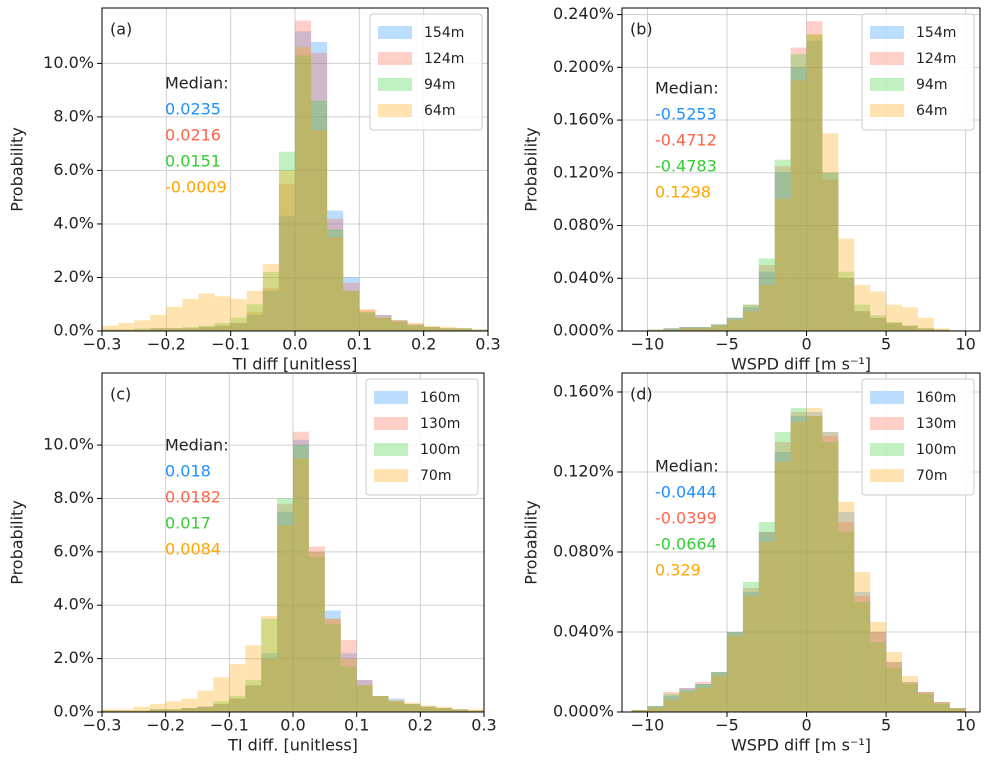  I want to click on legend-label: 100m, so click(936, 450).